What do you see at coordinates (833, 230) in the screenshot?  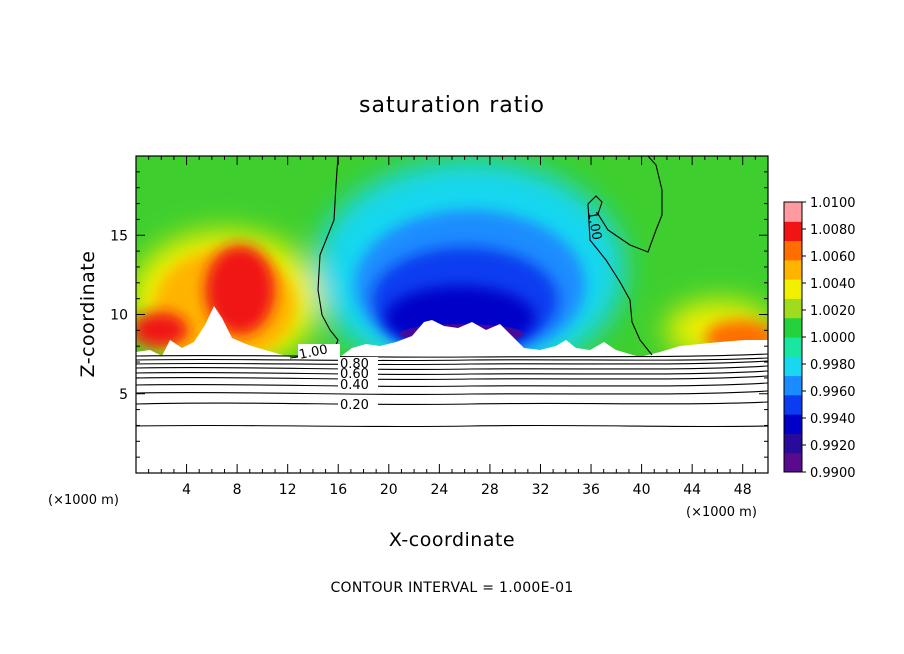 I see `colorbar-label: 1.0080` at bounding box center [833, 230].